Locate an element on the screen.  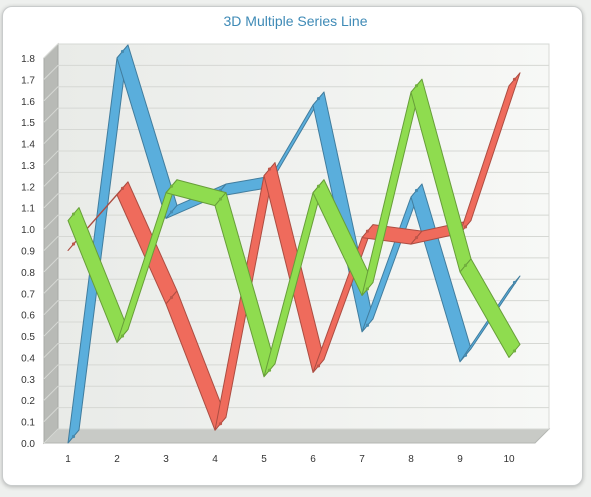
y-tick-label: 1.5 is located at coordinates (28, 123).